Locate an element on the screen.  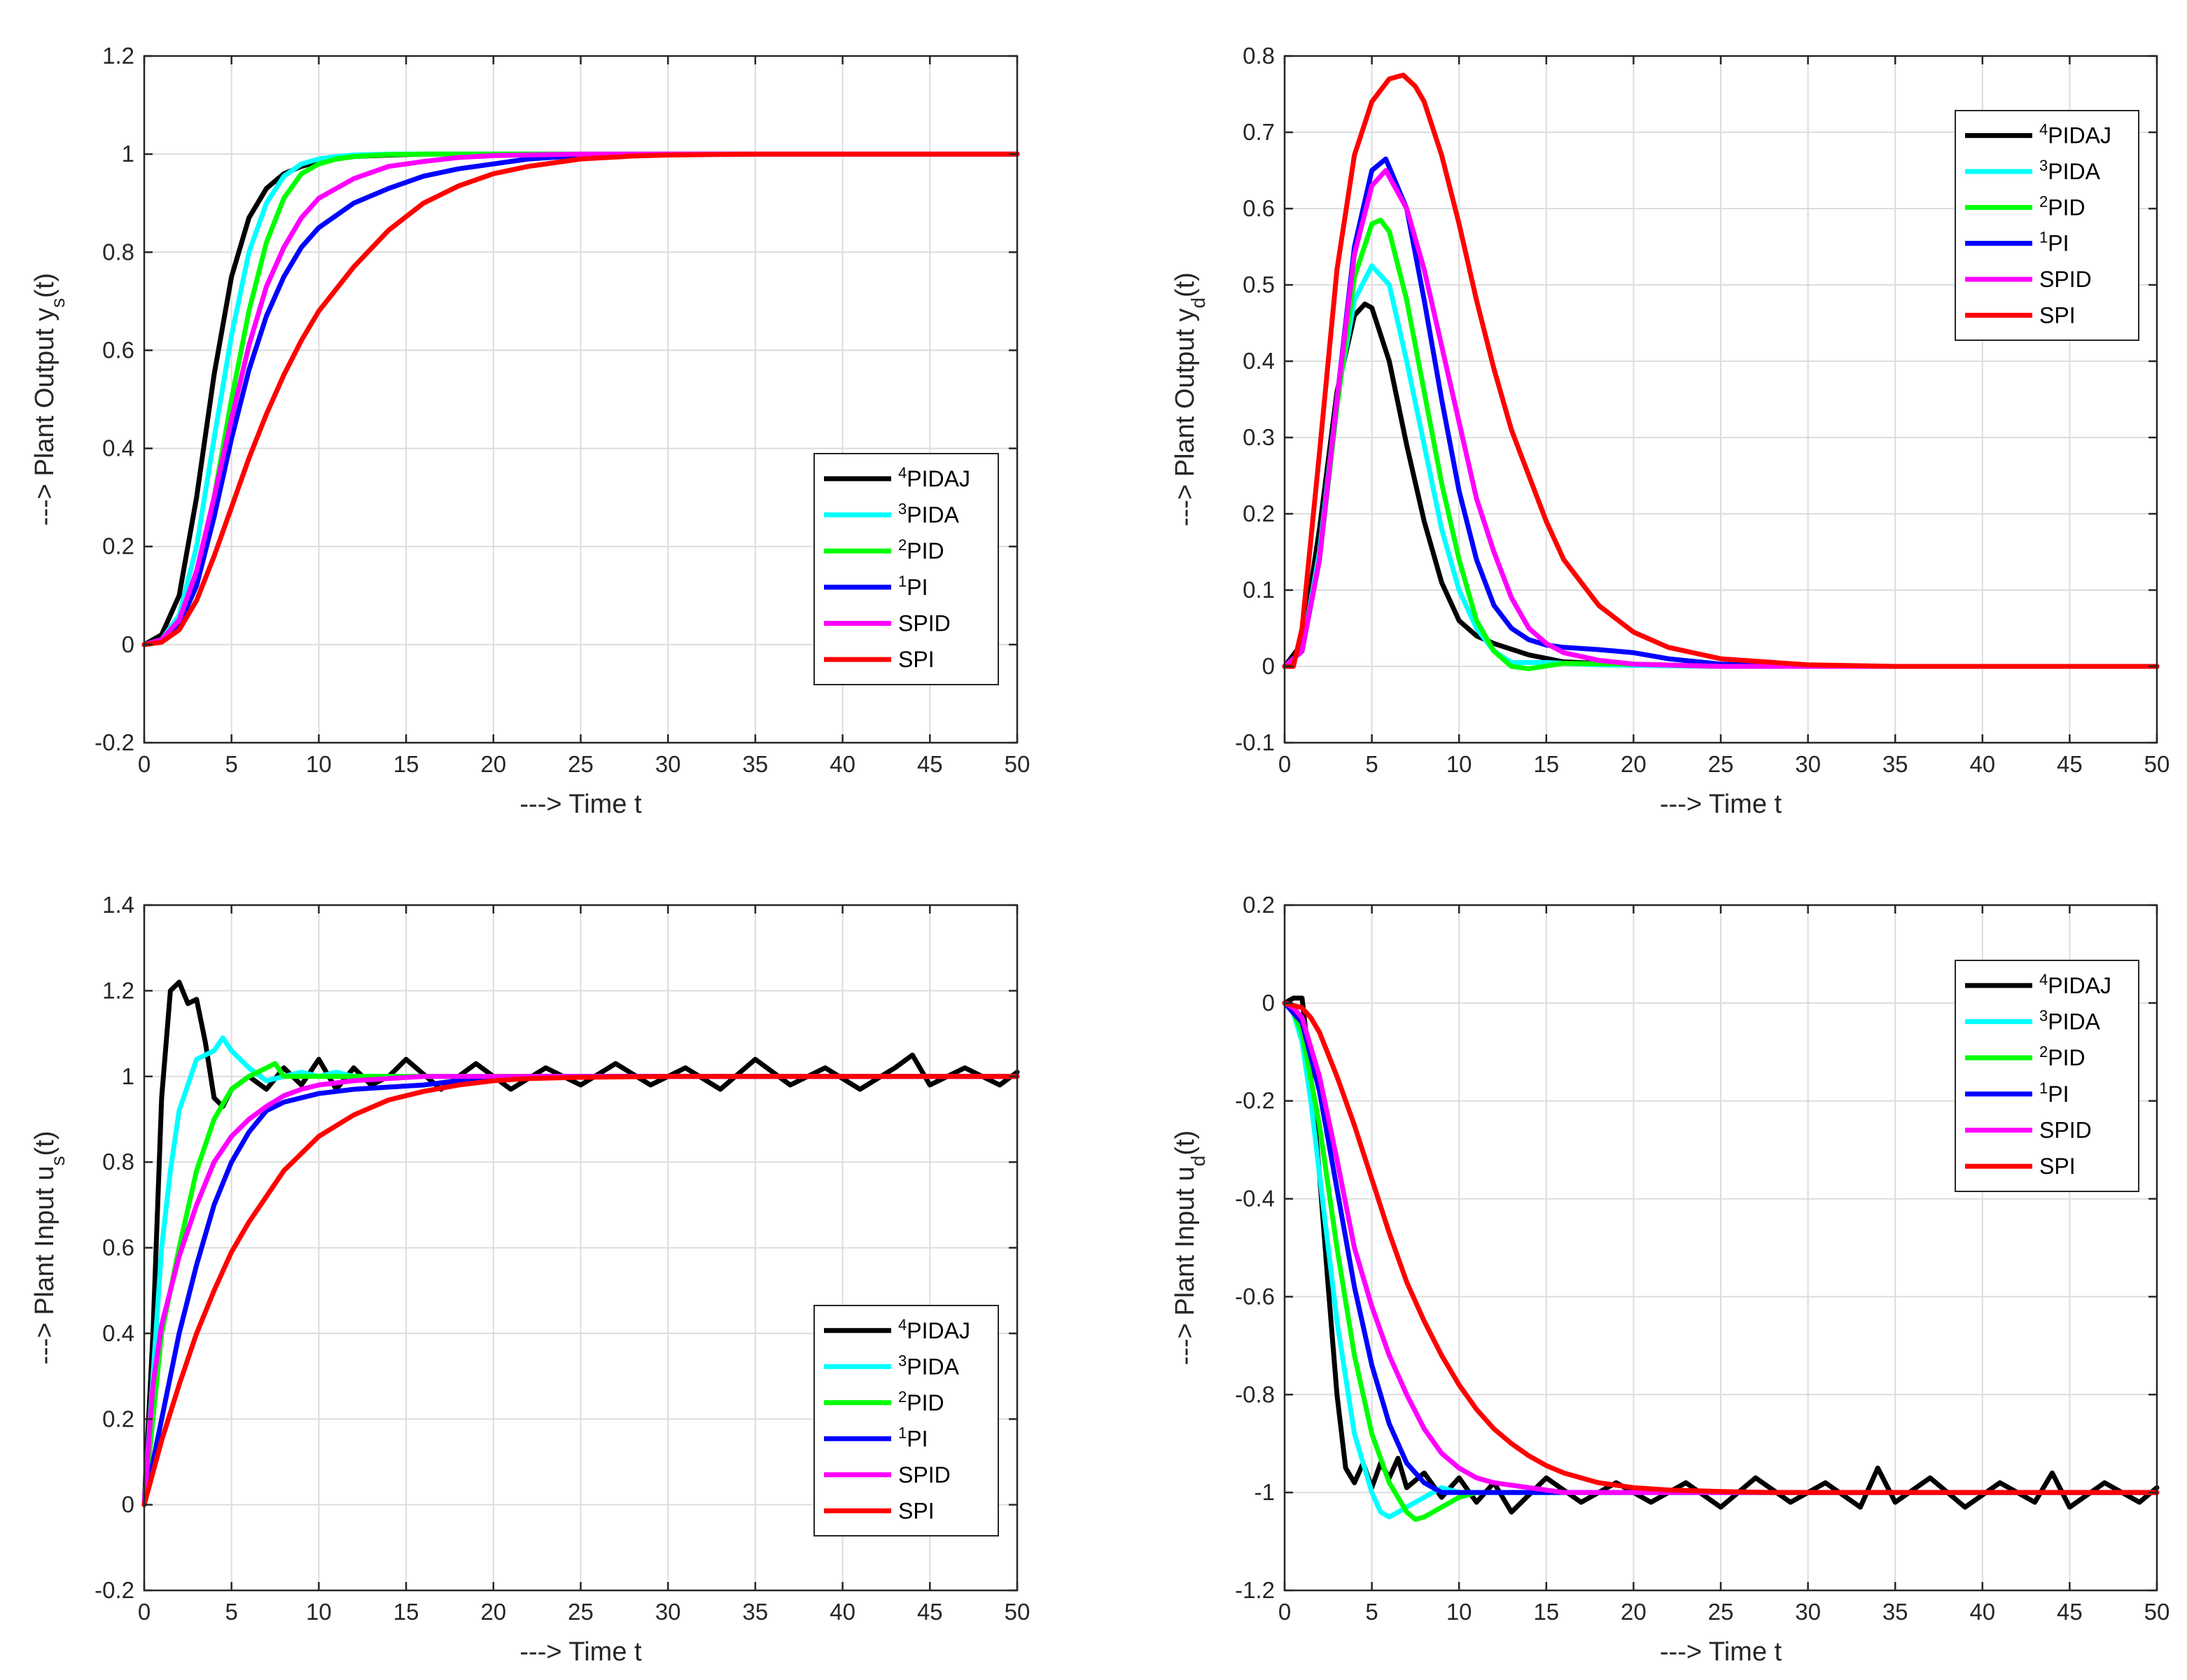
y-tick-label: 0.3 is located at coordinates (1259, 437).